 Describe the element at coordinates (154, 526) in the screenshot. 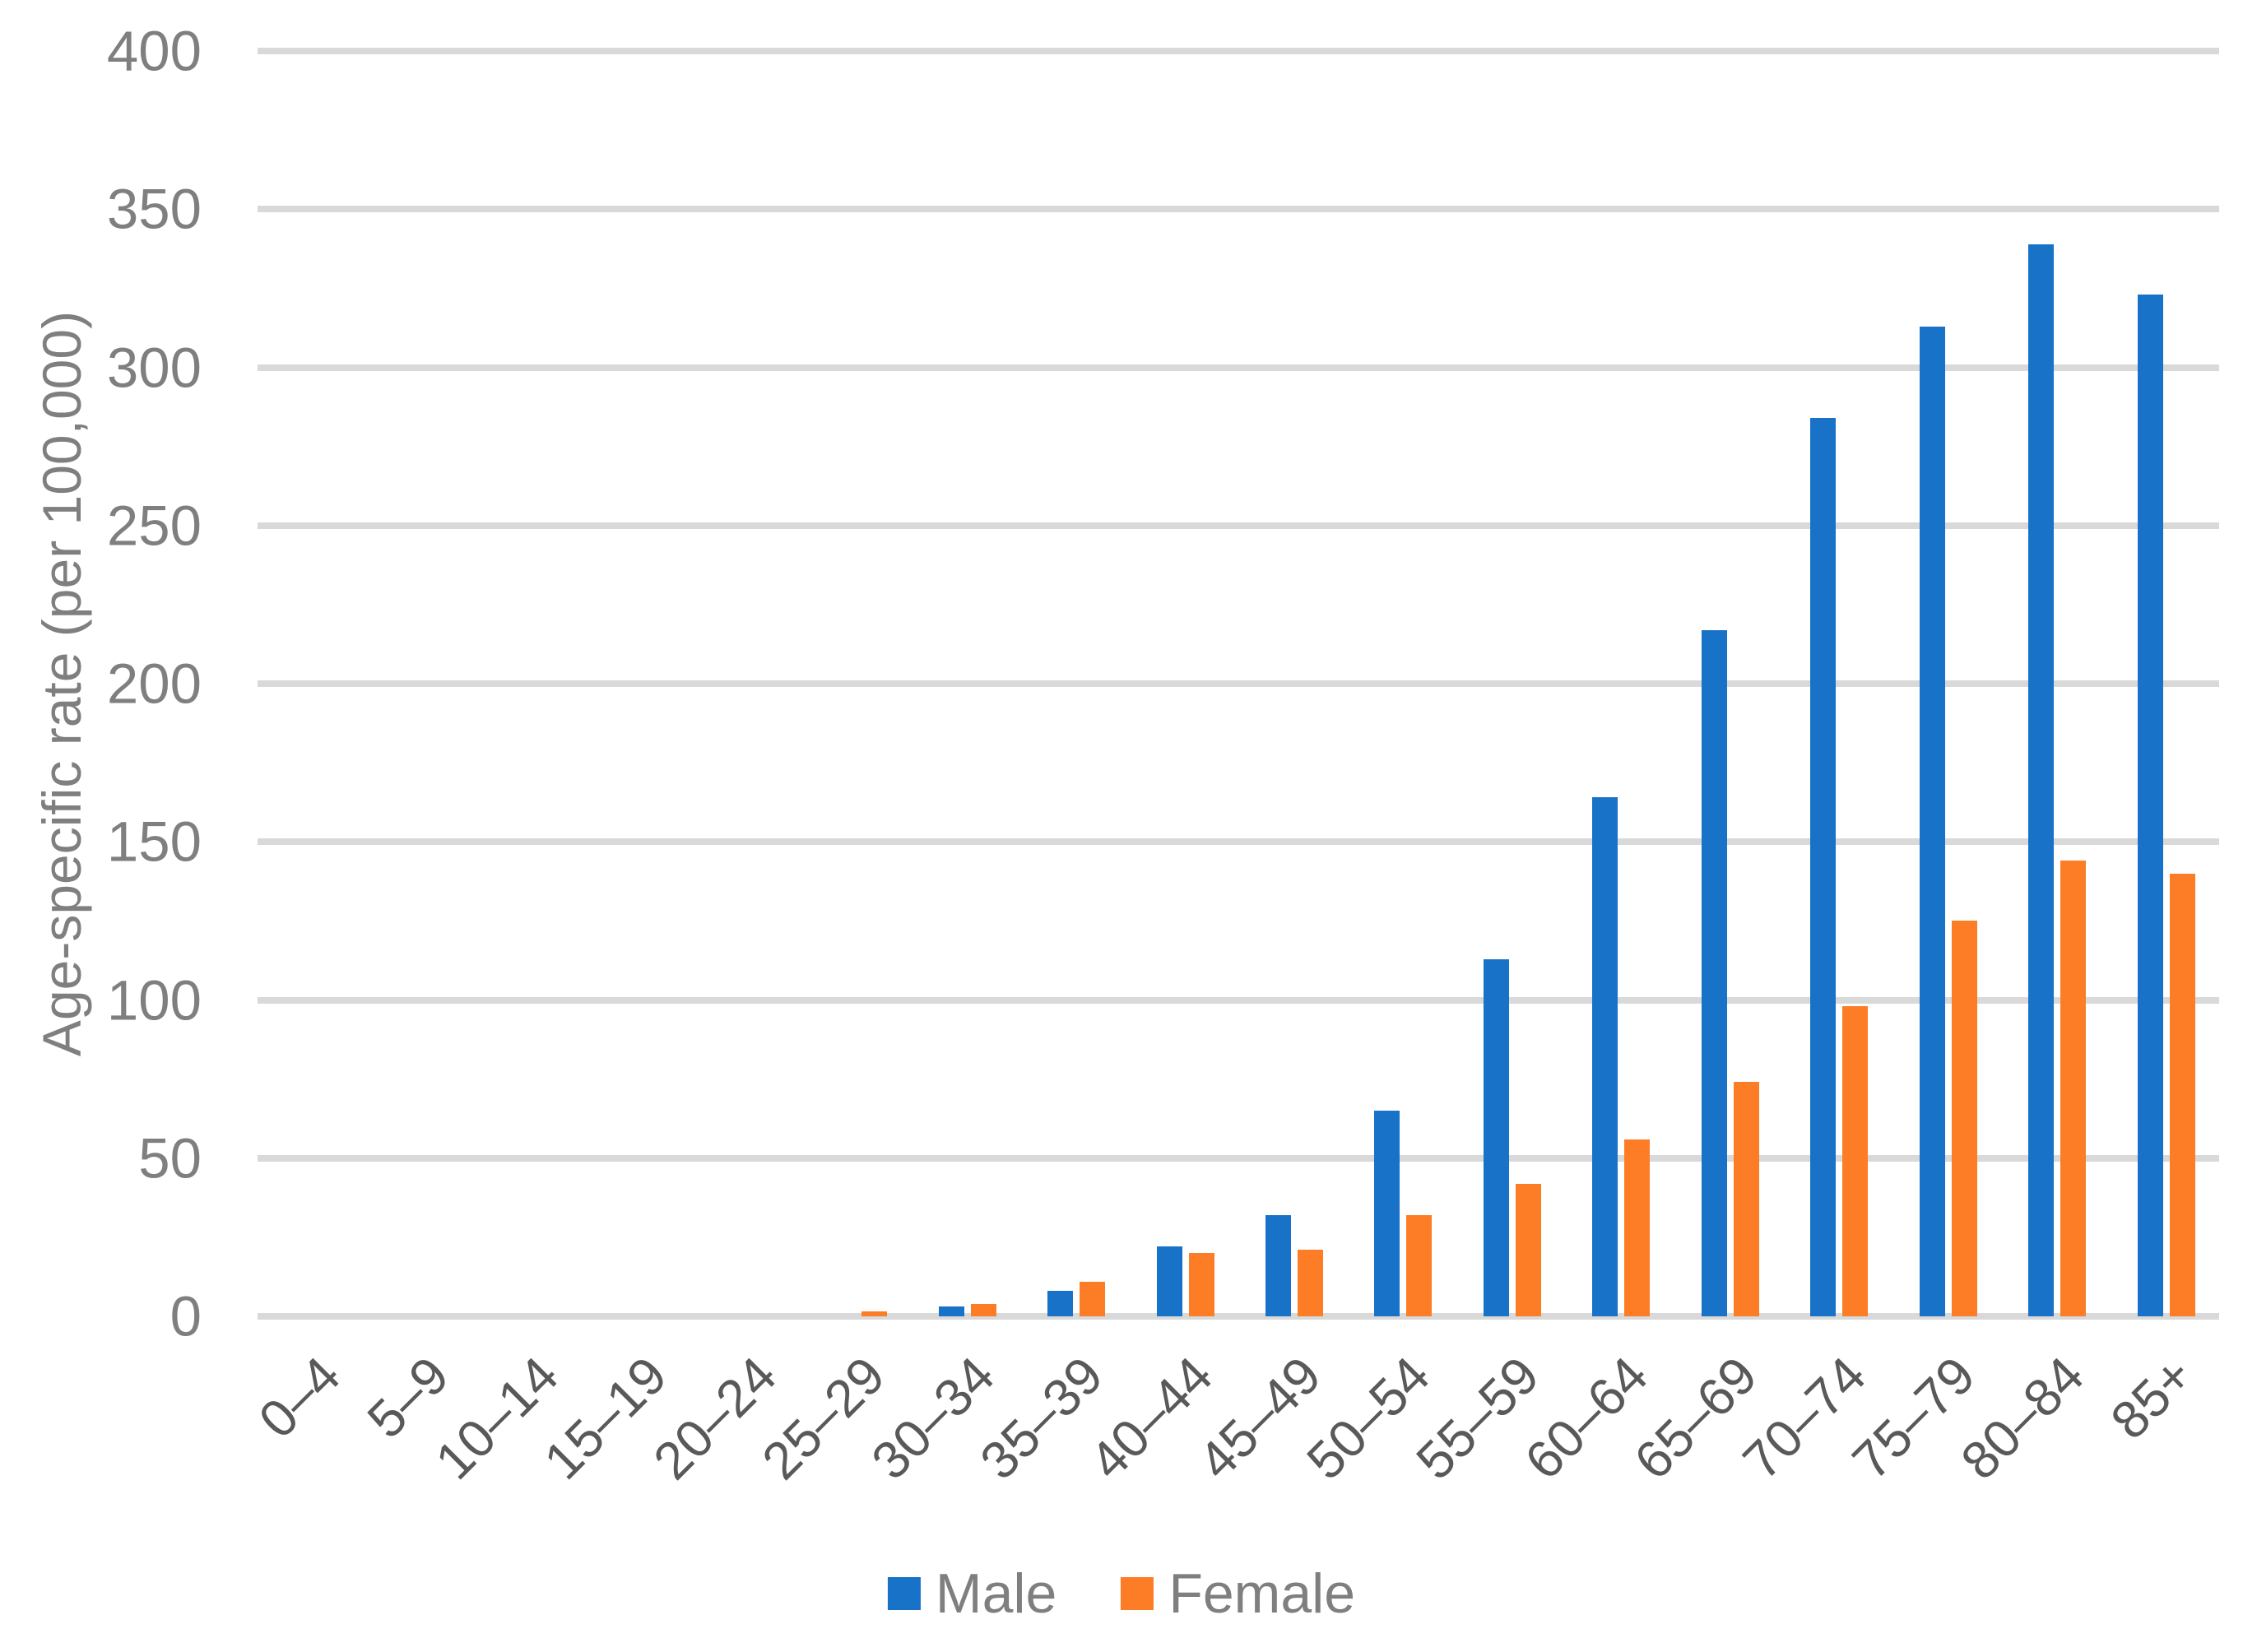

I see `y-tick-label-250: 250` at that location.